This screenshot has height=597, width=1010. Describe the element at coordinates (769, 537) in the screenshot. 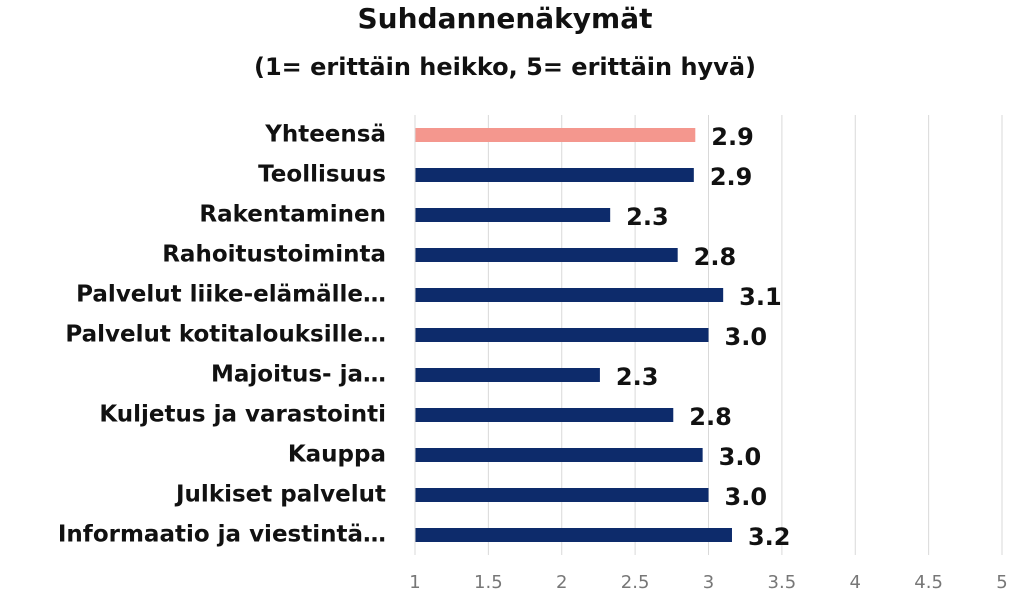

I see `value-label: 3.2` at that location.